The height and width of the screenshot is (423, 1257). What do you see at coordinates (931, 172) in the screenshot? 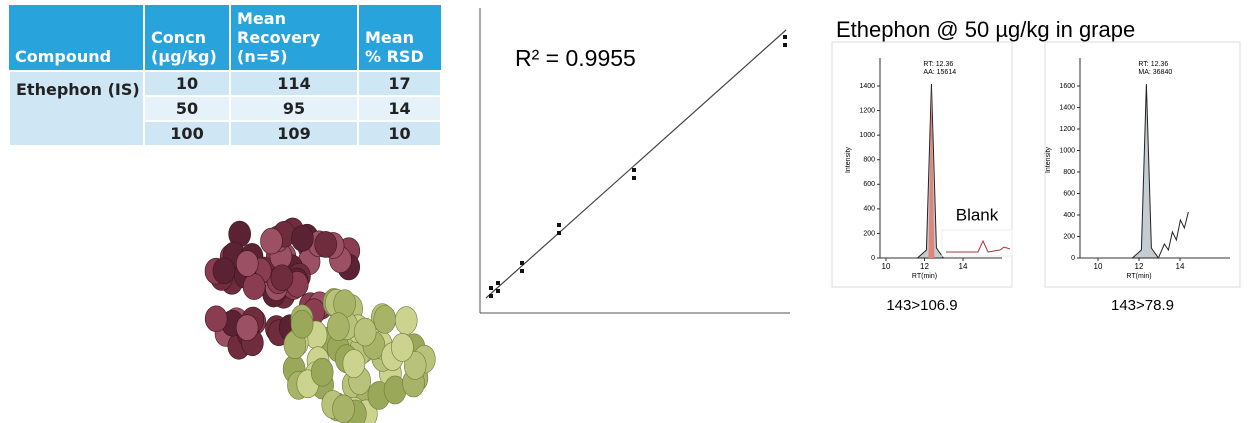
I see `peak-fill` at bounding box center [931, 172].